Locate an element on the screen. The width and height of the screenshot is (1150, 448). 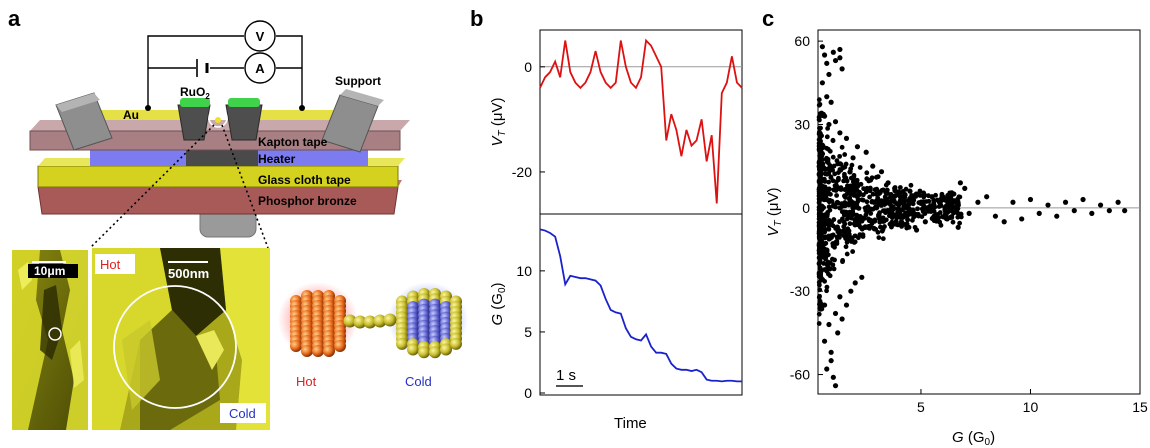
atom-hot is located at coordinates (296, 346).